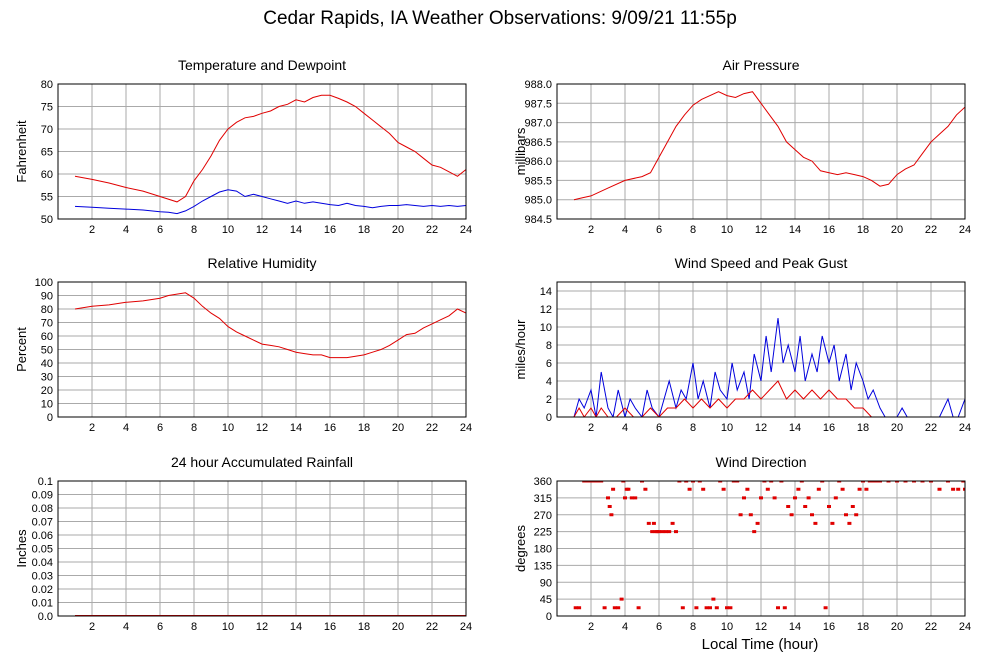 This screenshot has height=660, width=1000. Describe the element at coordinates (543, 533) in the screenshot. I see `y-tick-label: 225` at that location.